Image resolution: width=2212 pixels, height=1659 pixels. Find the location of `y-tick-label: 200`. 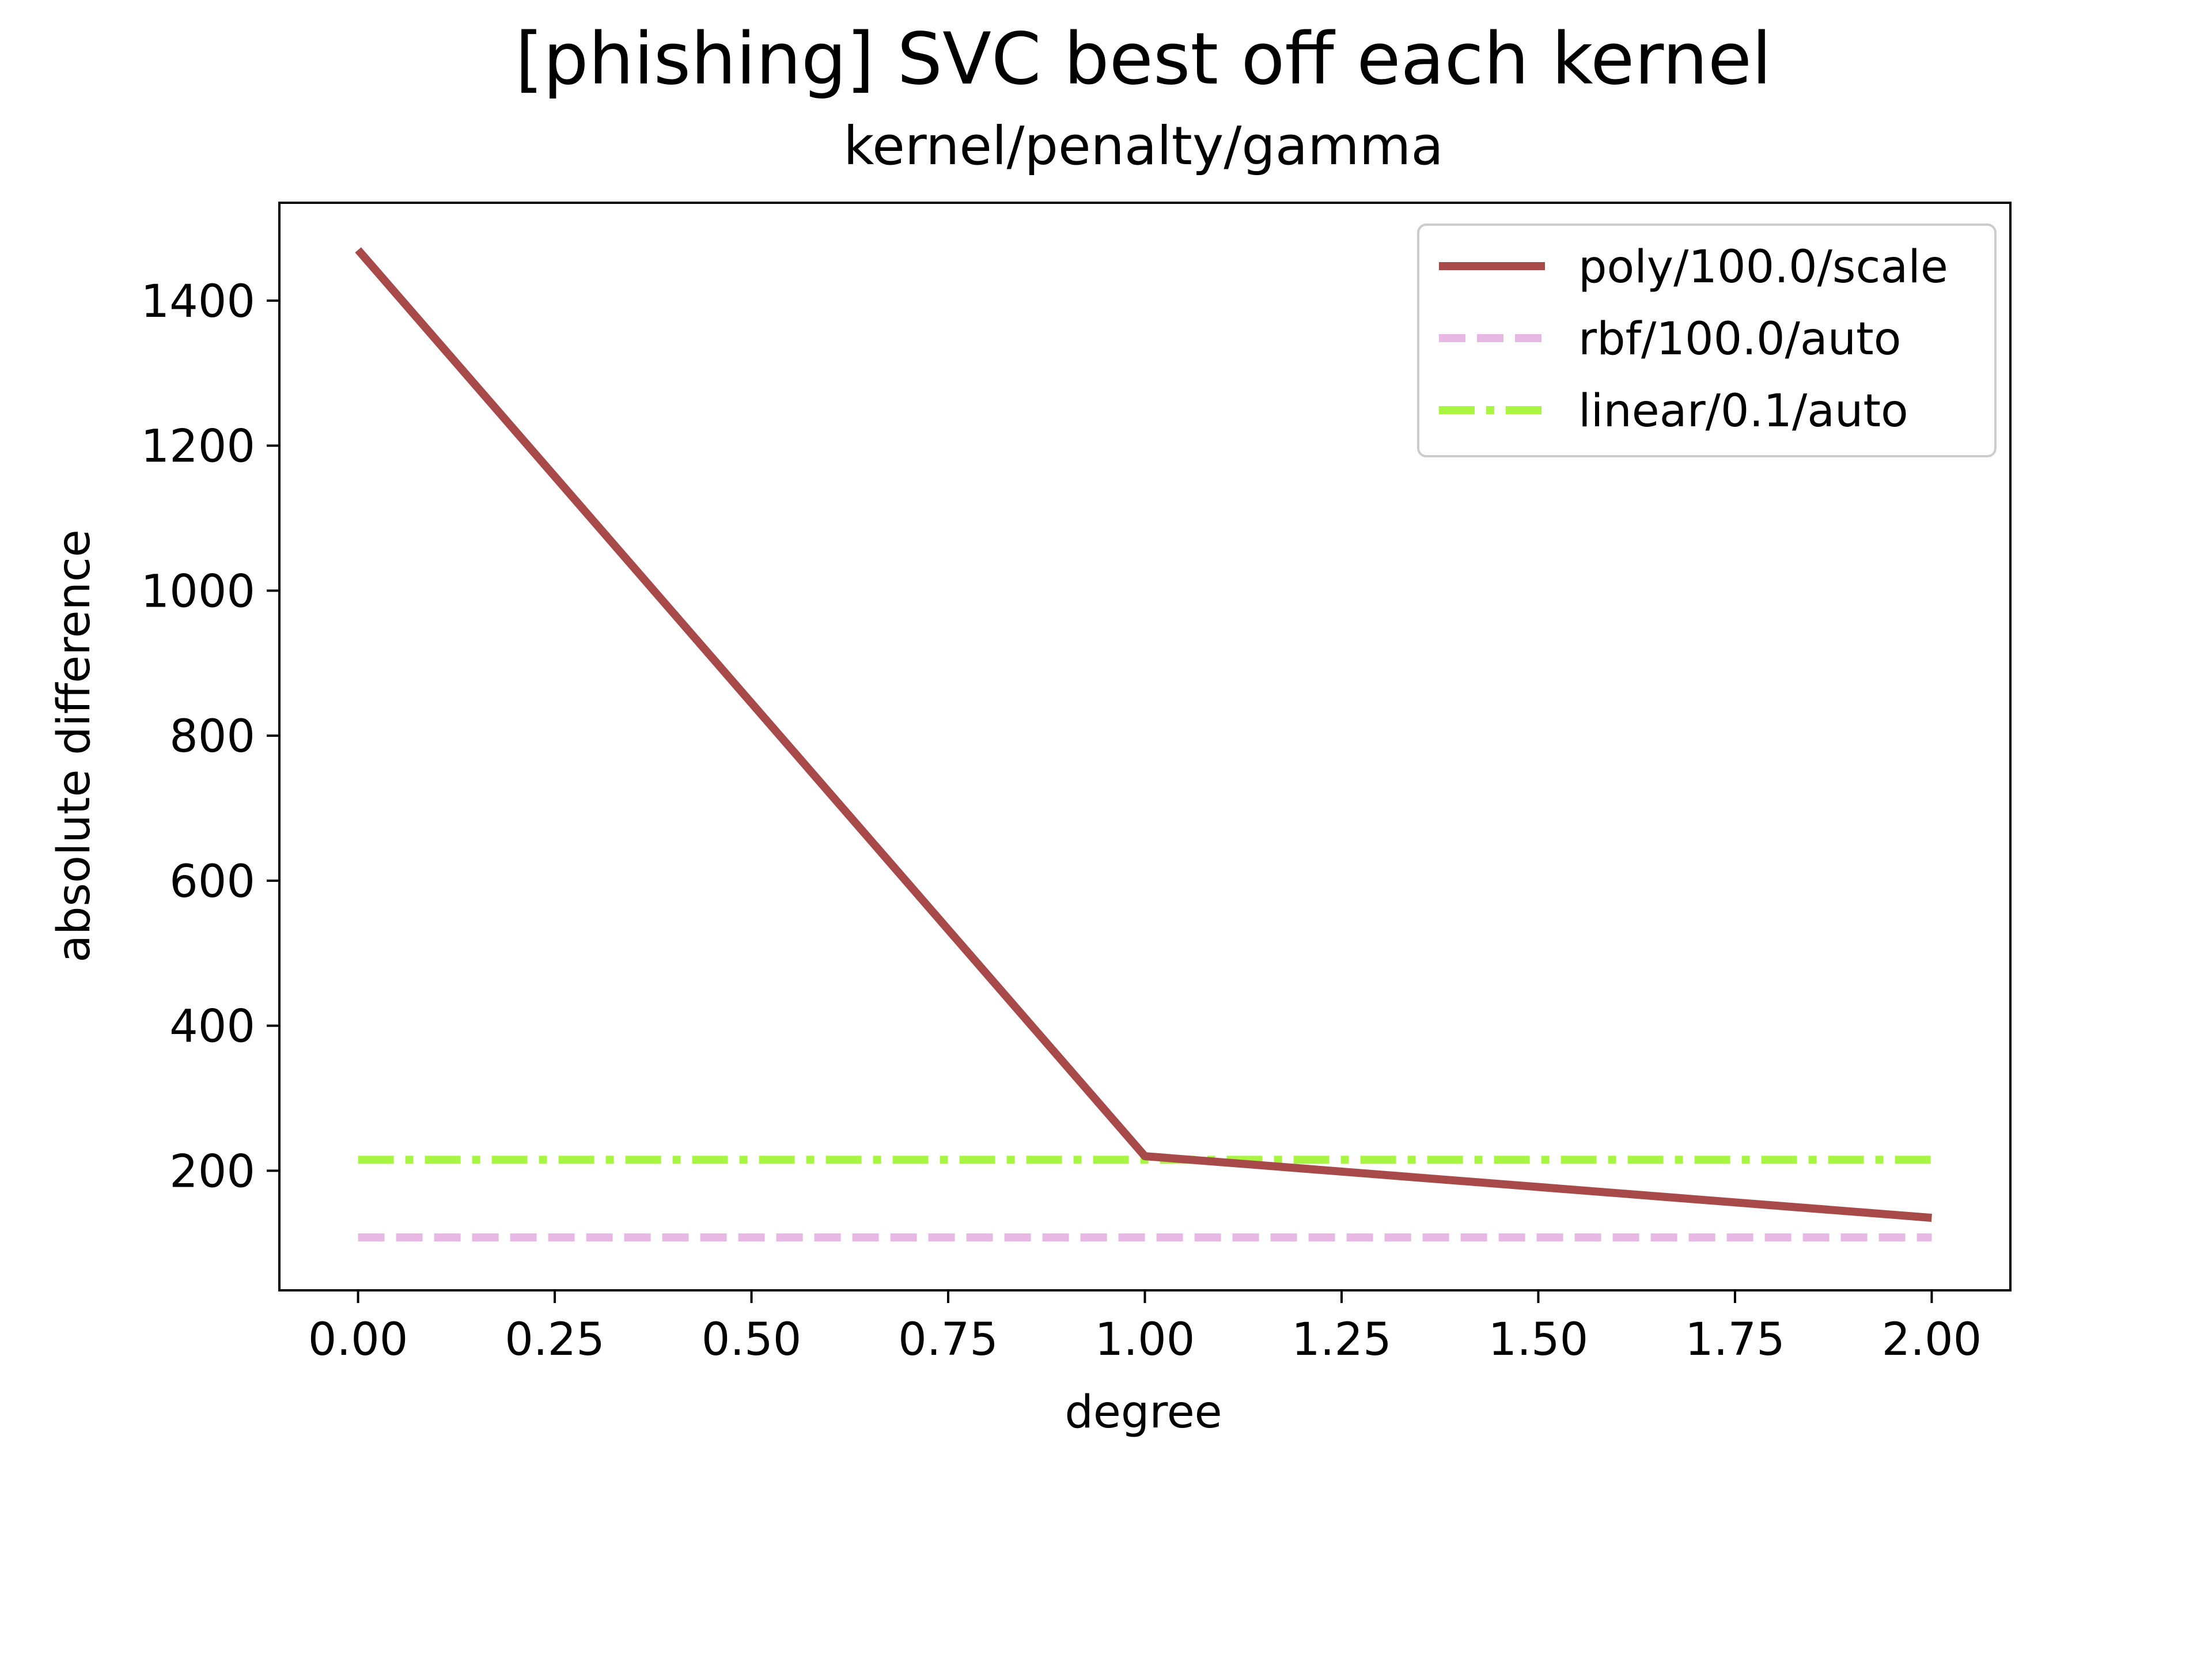

y-tick-label: 200 is located at coordinates (212, 1172).